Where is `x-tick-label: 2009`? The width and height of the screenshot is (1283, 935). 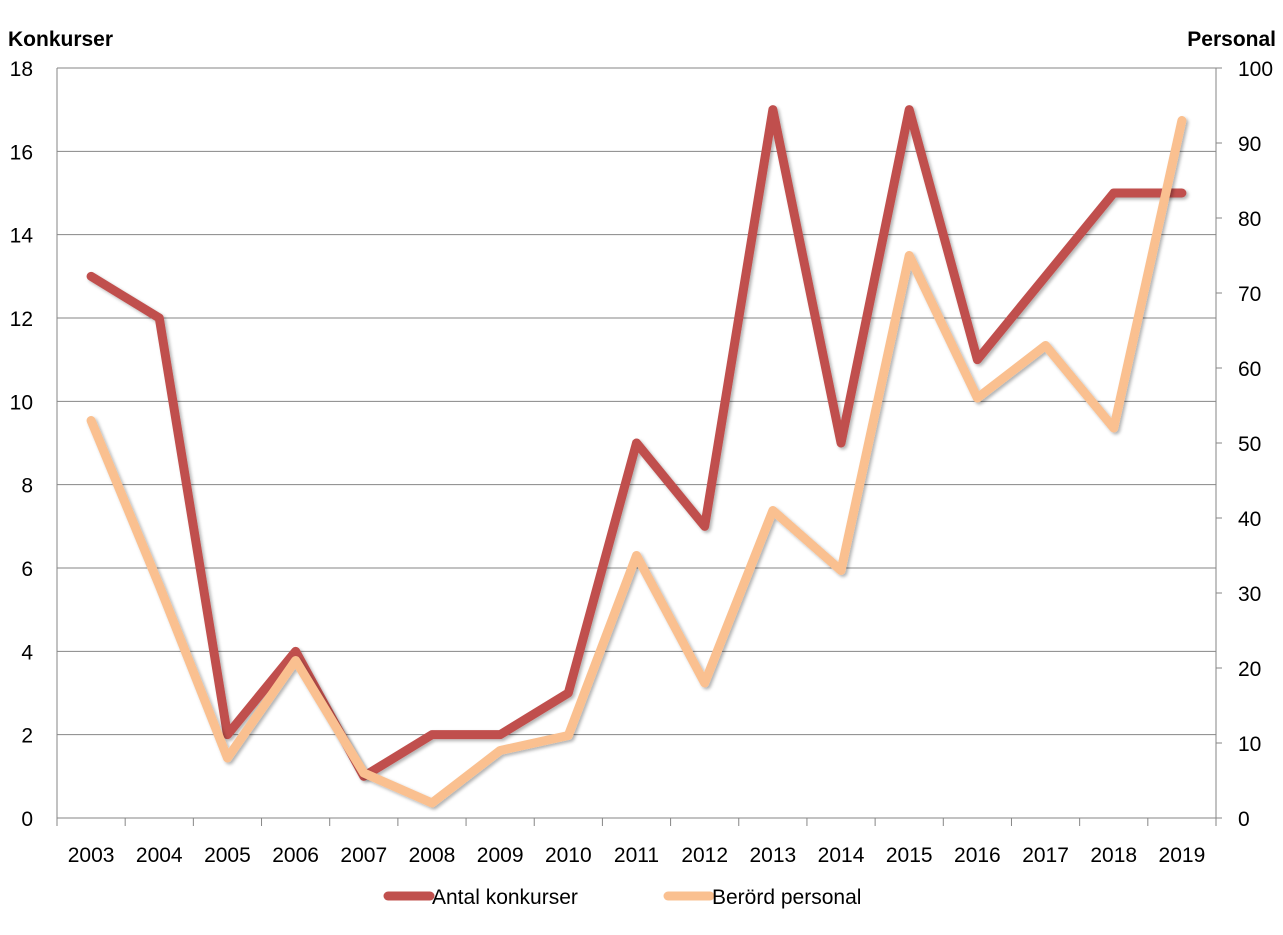 x-tick-label: 2009 is located at coordinates (500, 855).